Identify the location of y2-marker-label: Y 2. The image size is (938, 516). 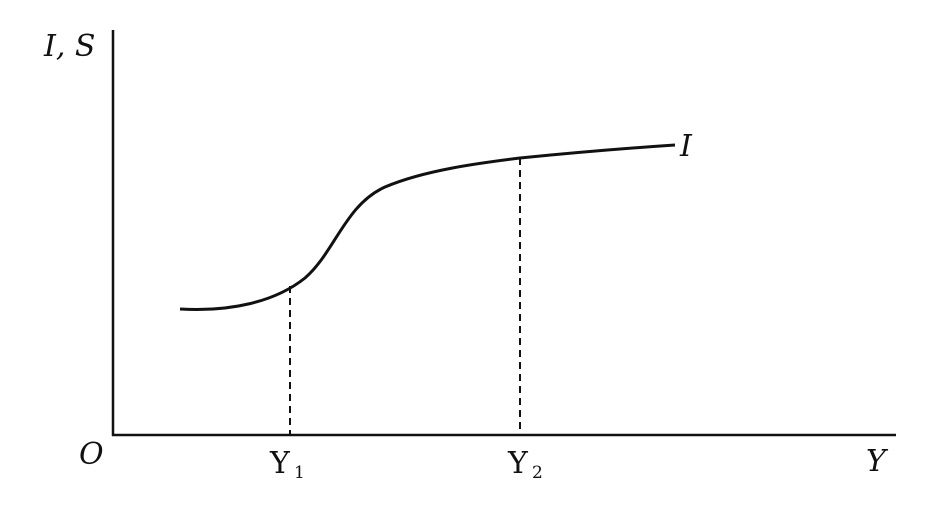
(525, 464).